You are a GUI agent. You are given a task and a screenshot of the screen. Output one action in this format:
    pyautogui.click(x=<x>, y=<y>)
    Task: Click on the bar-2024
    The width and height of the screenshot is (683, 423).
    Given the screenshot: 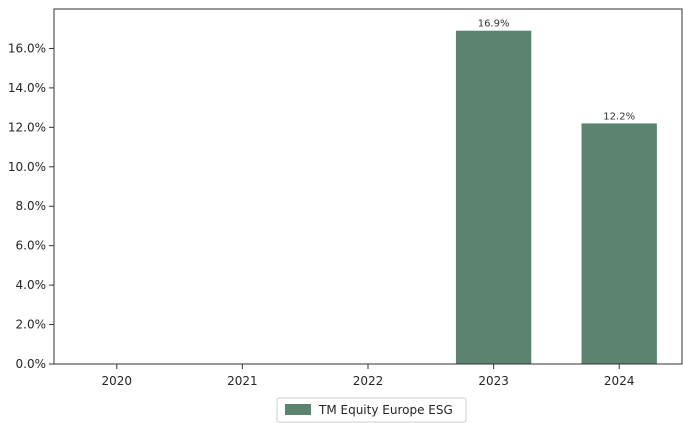 What is the action you would take?
    pyautogui.click(x=619, y=243)
    